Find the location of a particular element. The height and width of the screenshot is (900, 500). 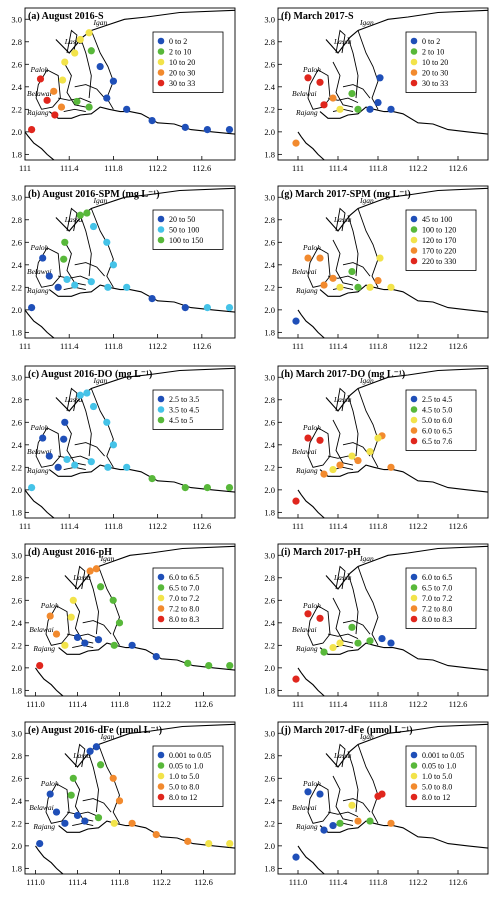

place-label: Paloh is located at coordinates (311, 783).